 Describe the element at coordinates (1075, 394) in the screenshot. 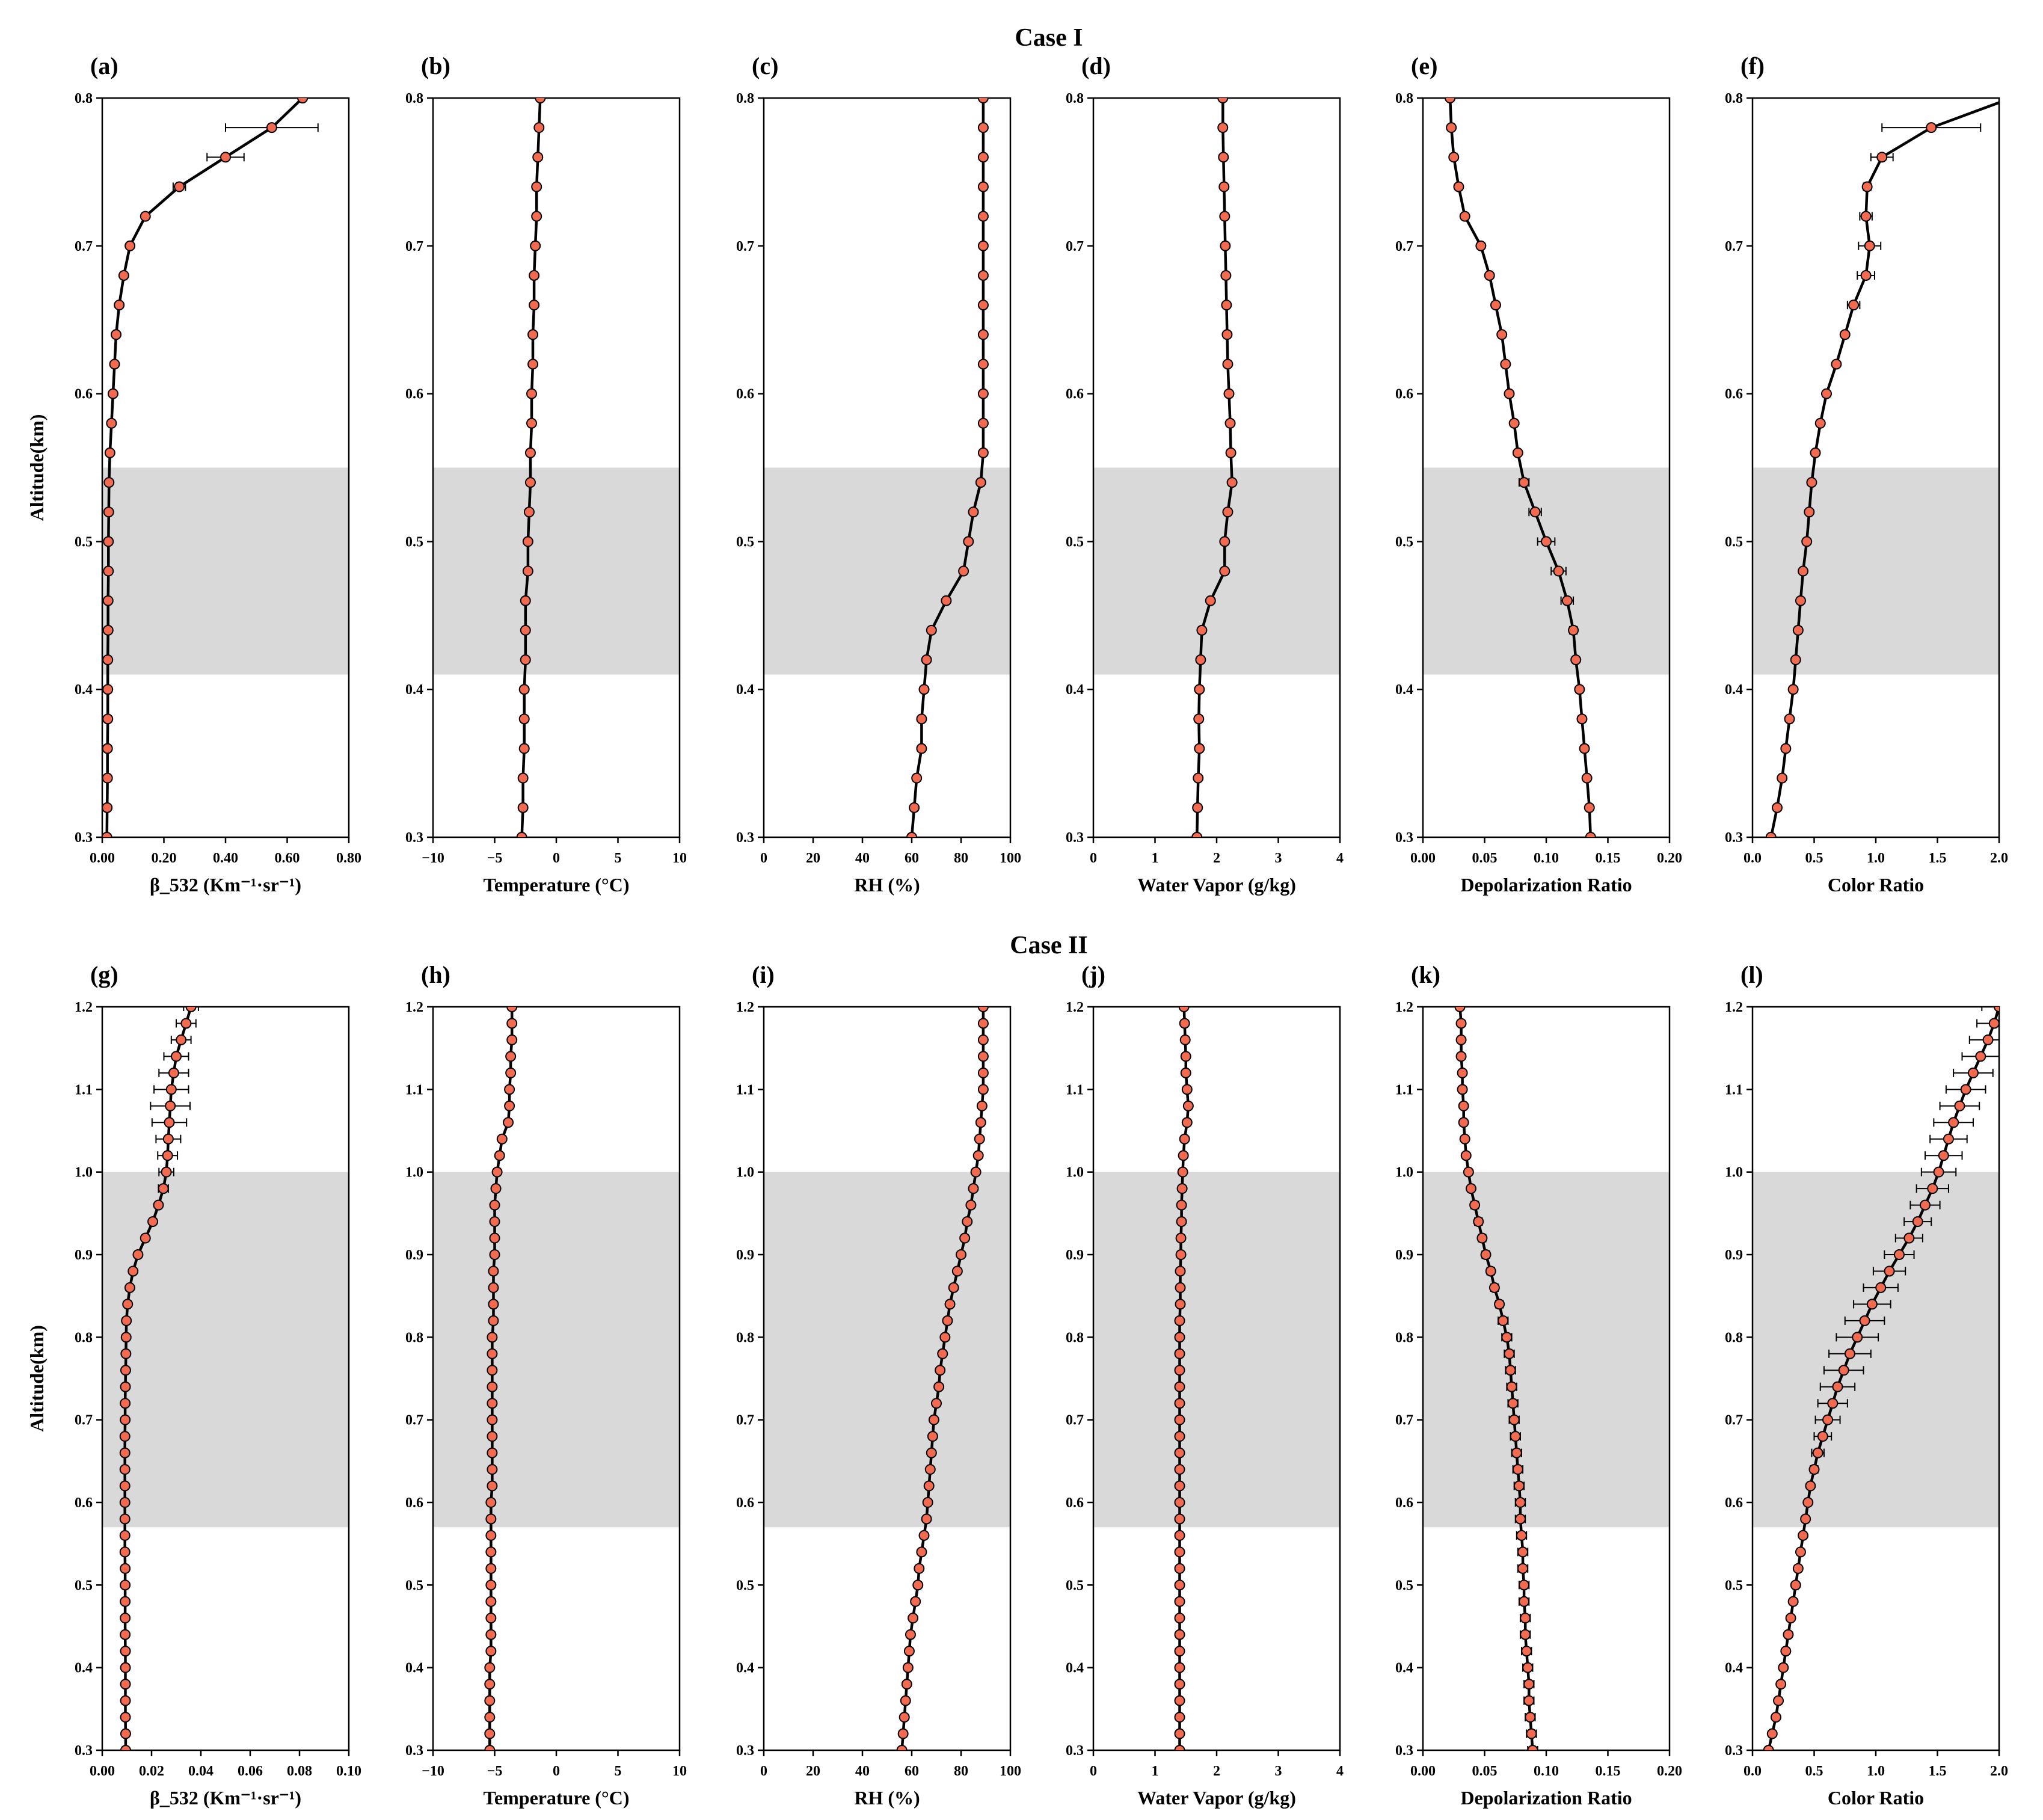

I see `y-tick-label-d-3: 0.6` at that location.